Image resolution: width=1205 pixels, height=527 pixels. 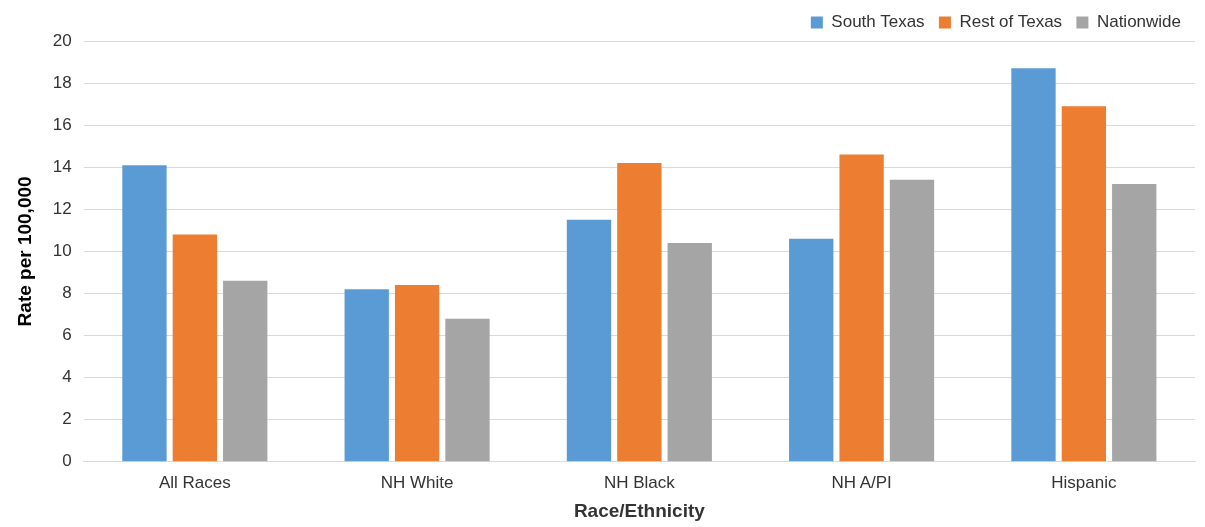 What do you see at coordinates (62, 40) in the screenshot?
I see `y-tick-label: 20` at bounding box center [62, 40].